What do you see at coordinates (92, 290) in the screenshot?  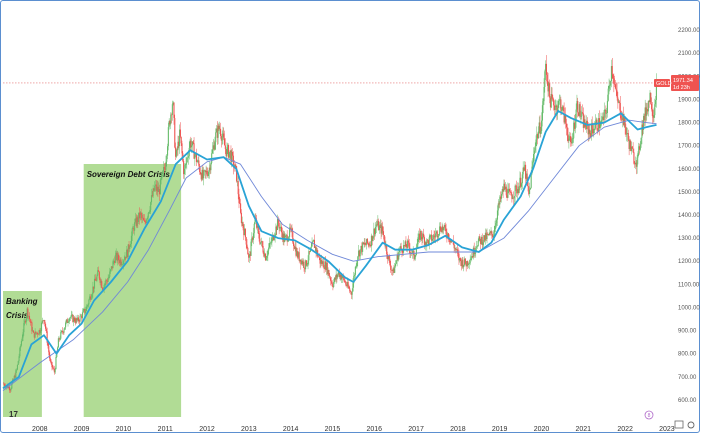 I see `crisis-zones: Banking Crisis Sovereign Debt Crisis` at bounding box center [92, 290].